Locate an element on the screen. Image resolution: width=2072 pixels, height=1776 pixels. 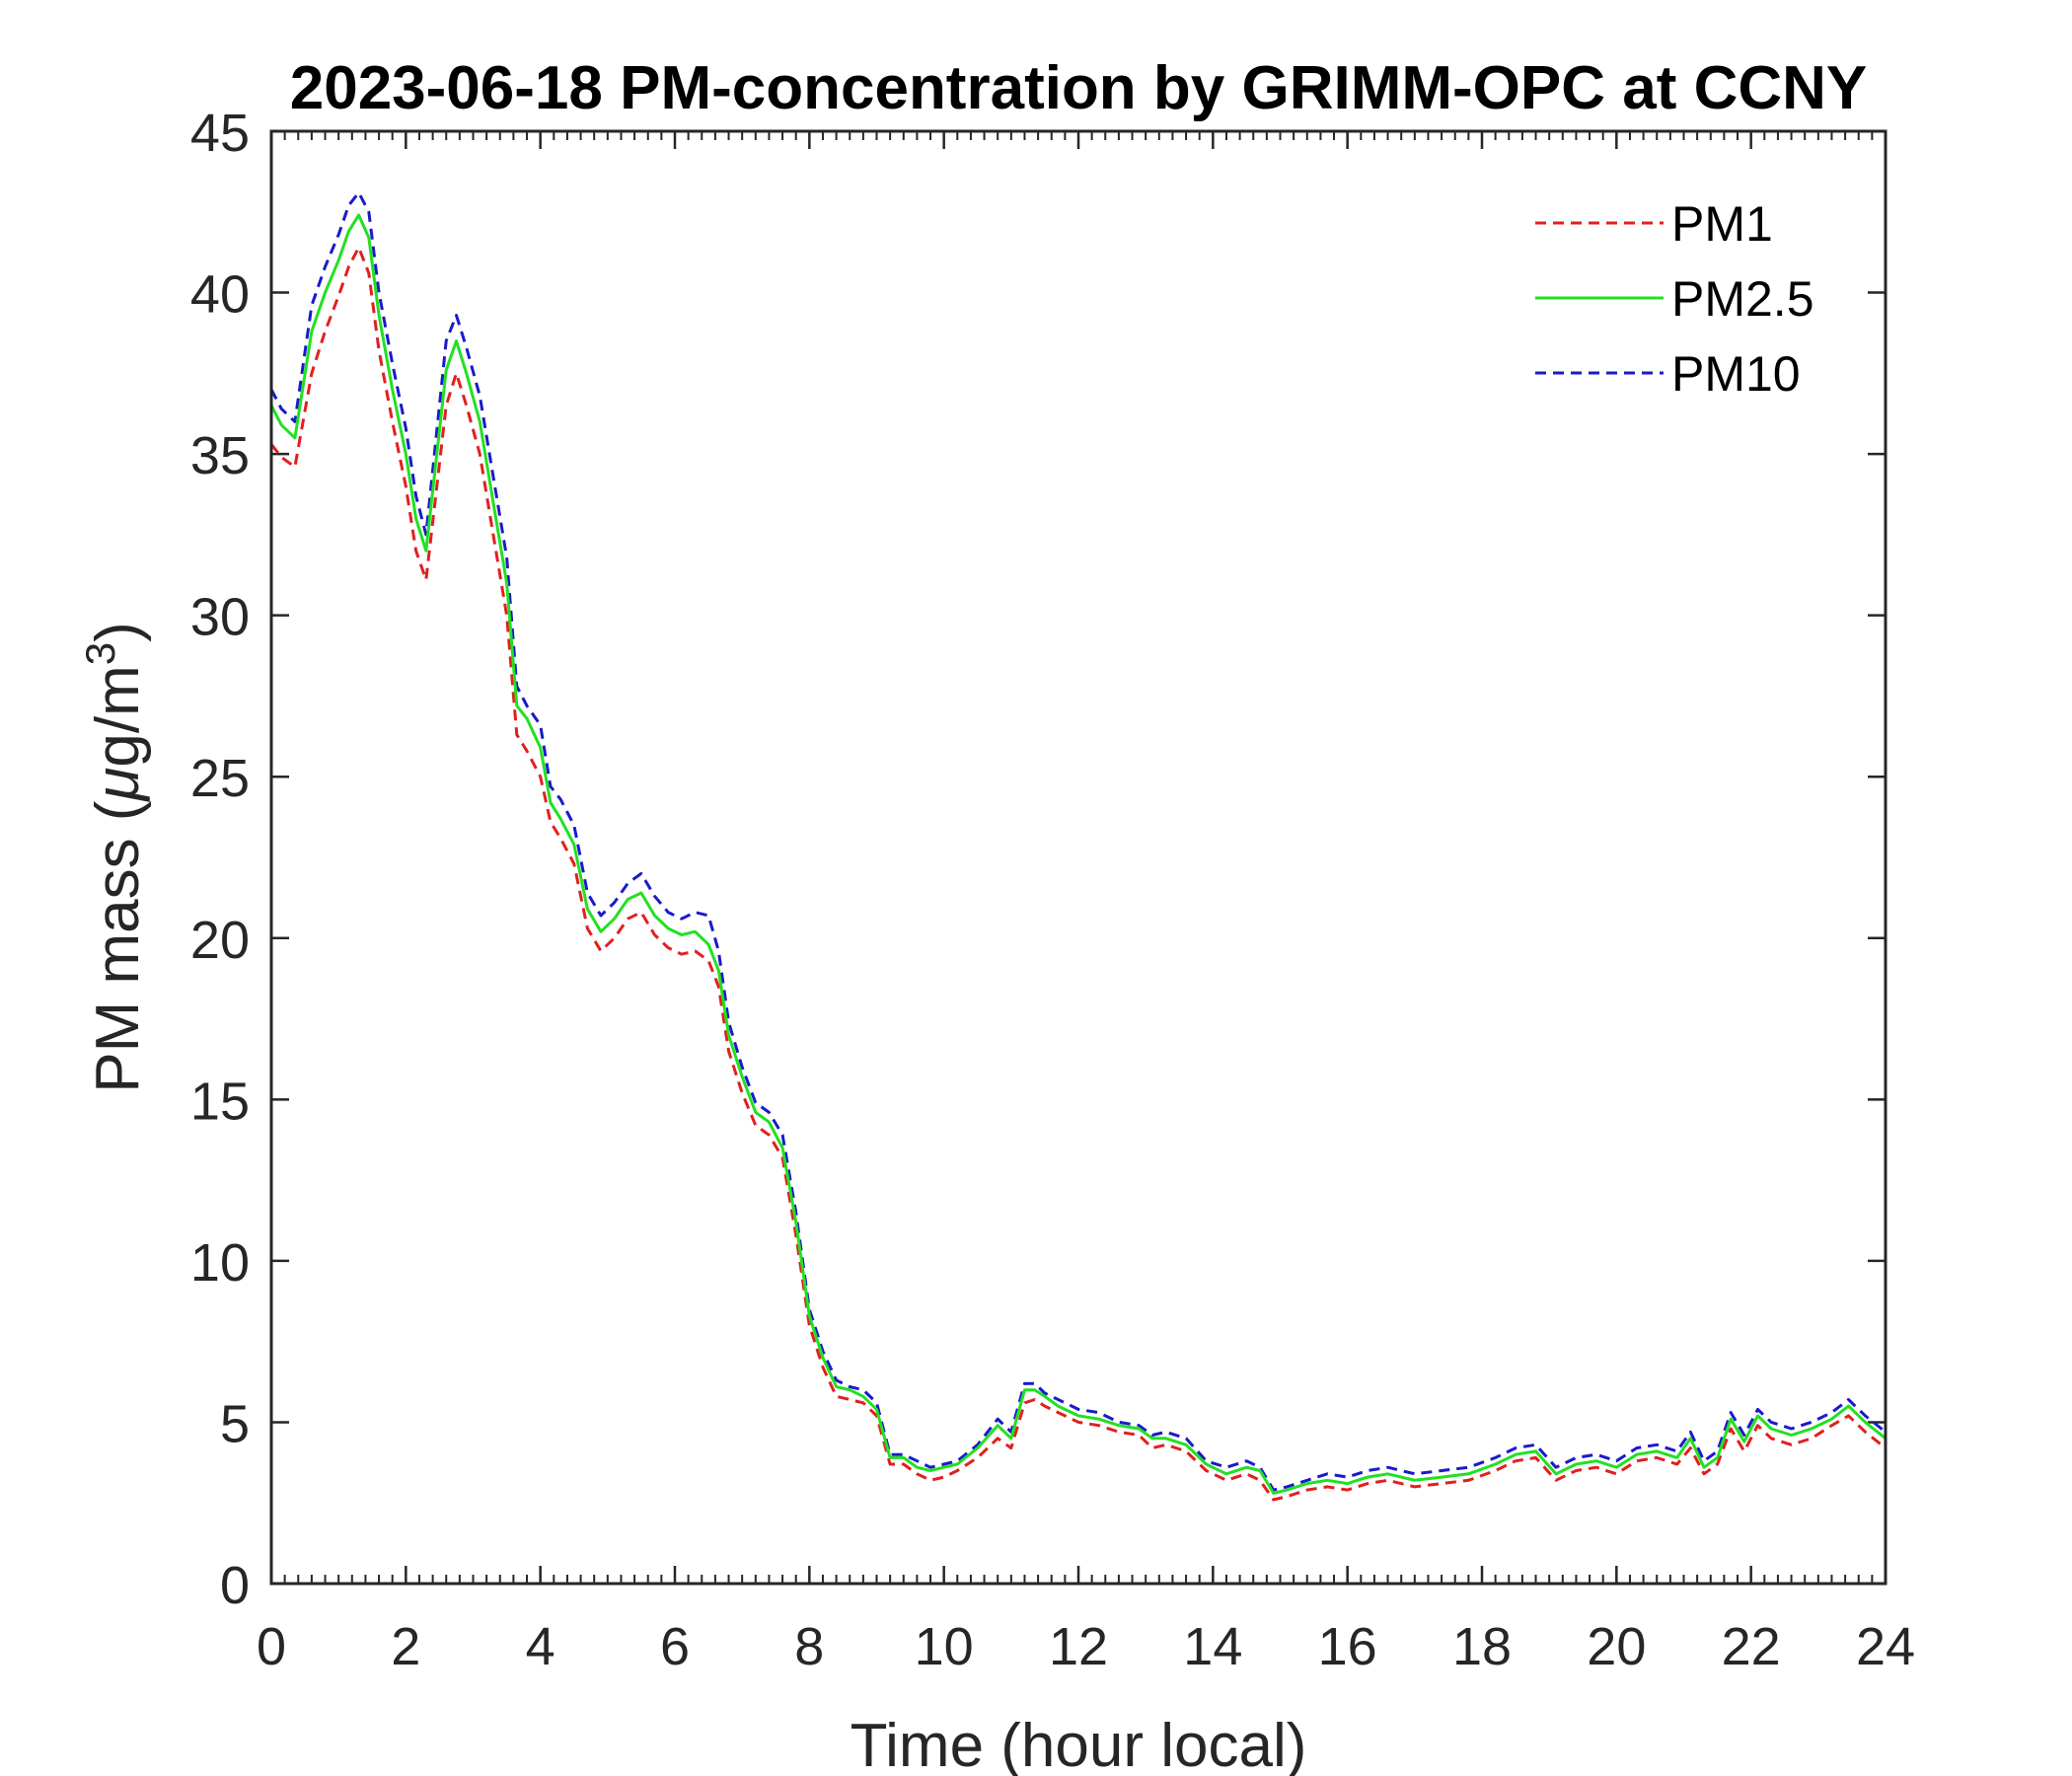
y-tick-label: 30 is located at coordinates (220, 618).